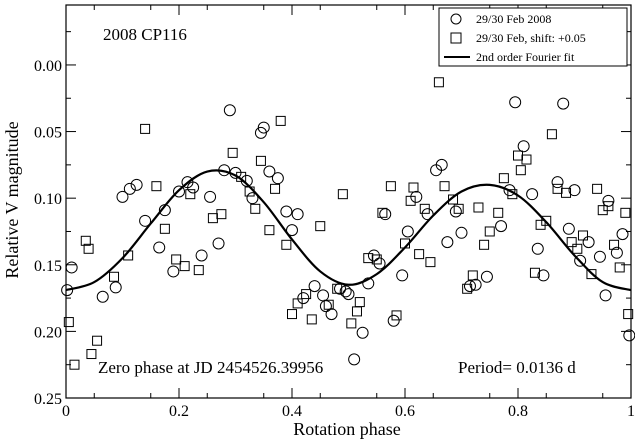 Image resolution: width=635 pixels, height=441 pixels. Describe the element at coordinates (145, 34) in the screenshot. I see `chart-title: 2008 CP116` at that location.